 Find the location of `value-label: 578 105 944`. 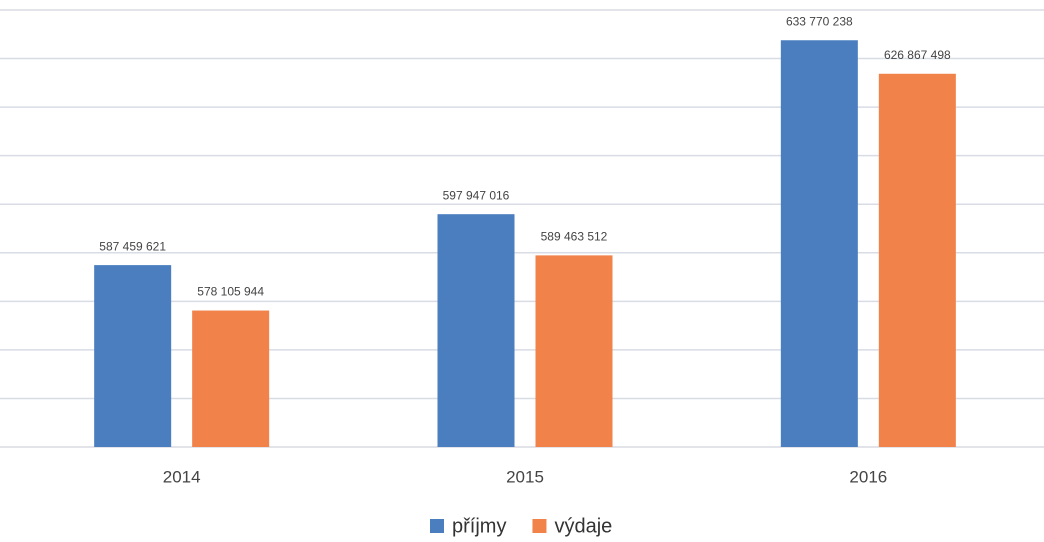

value-label: 578 105 944 is located at coordinates (230, 292).